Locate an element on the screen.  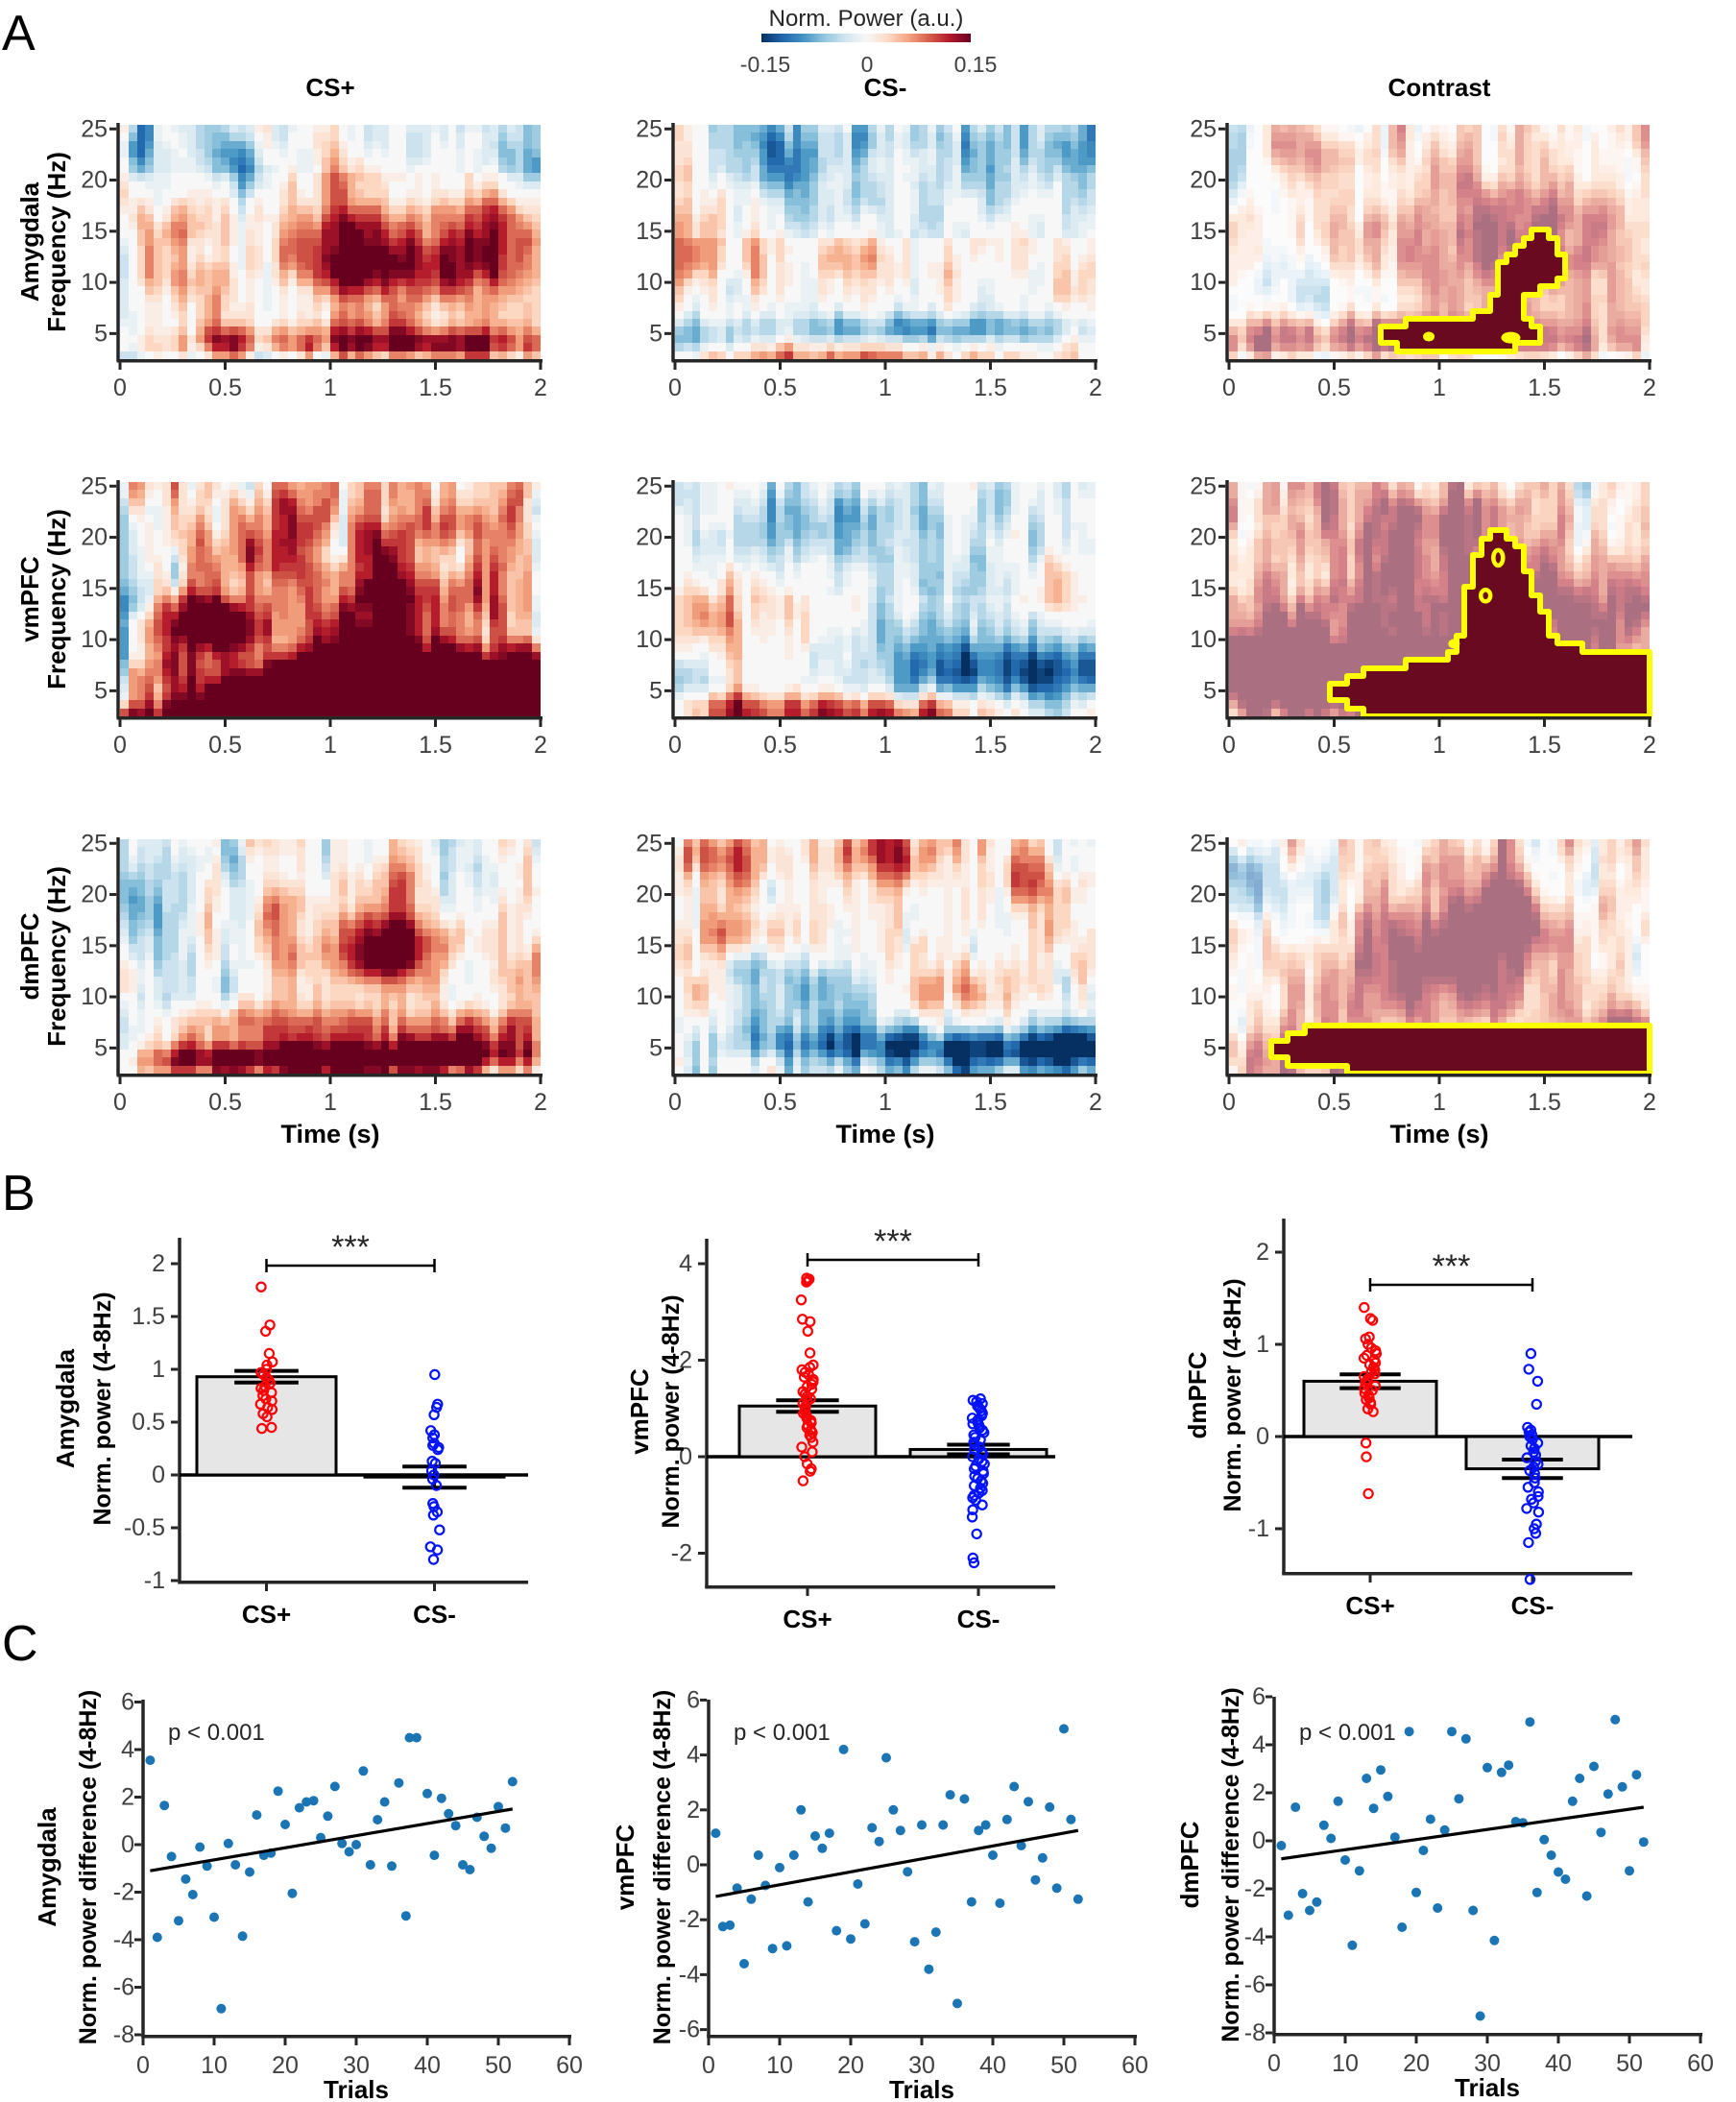
svg-text: -0.15 is located at coordinates (765, 65).